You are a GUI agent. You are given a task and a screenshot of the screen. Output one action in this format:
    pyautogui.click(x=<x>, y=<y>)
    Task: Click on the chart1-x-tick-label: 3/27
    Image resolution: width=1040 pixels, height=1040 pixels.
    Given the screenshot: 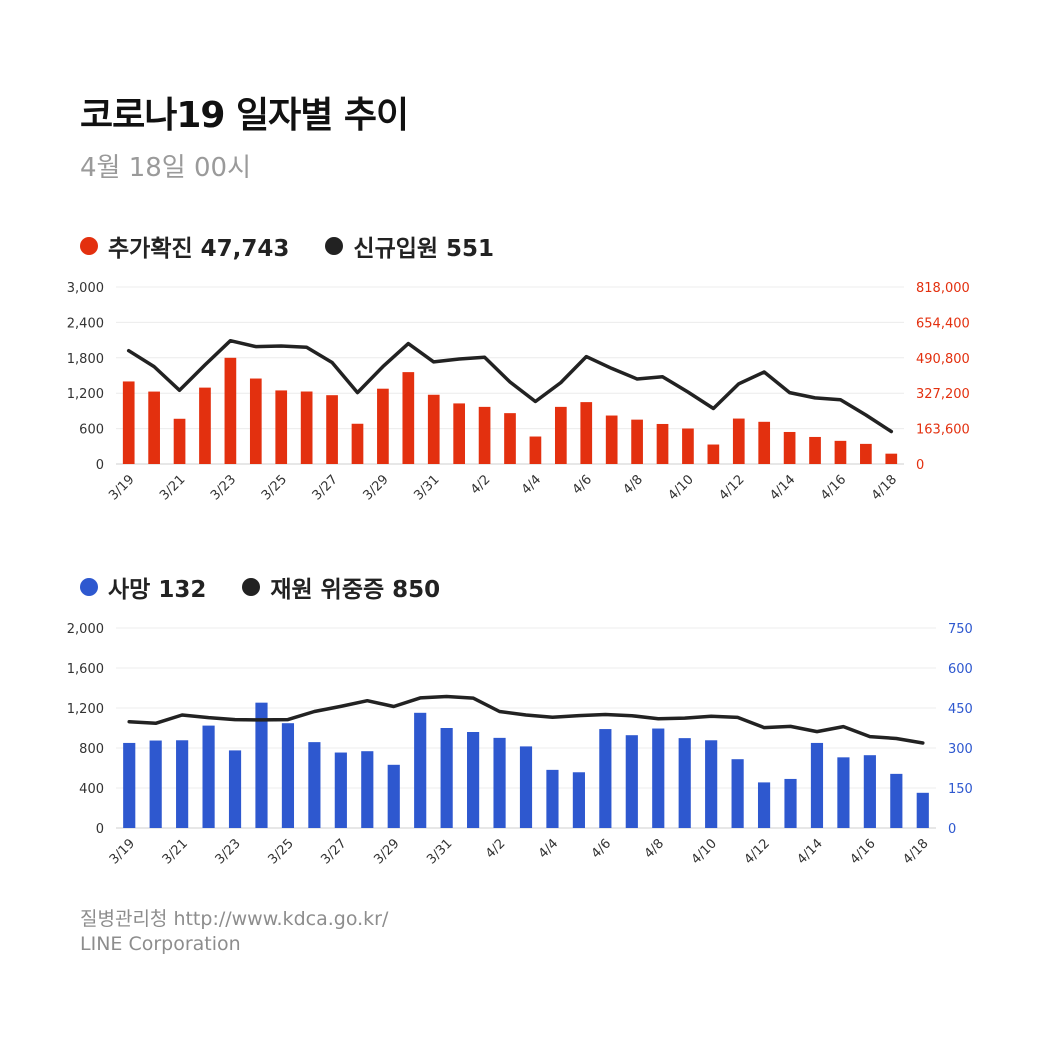 What is the action you would take?
    pyautogui.click(x=325, y=487)
    